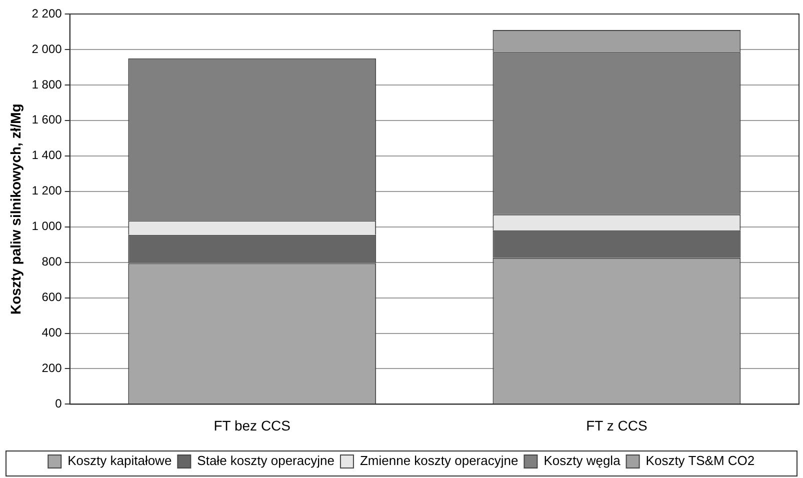 This screenshot has height=478, width=803. Describe the element at coordinates (120, 460) in the screenshot. I see `legend-label: Koszty kapitałowe` at that location.